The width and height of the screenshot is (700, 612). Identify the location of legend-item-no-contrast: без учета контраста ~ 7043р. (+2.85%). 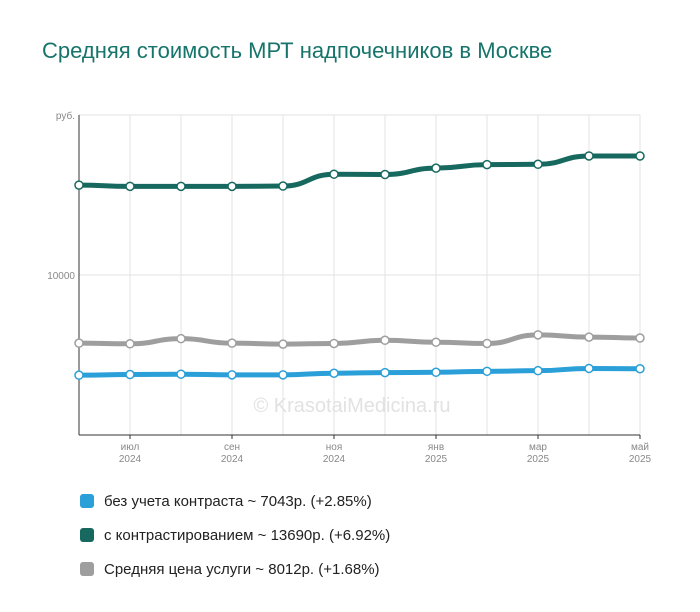
(235, 501).